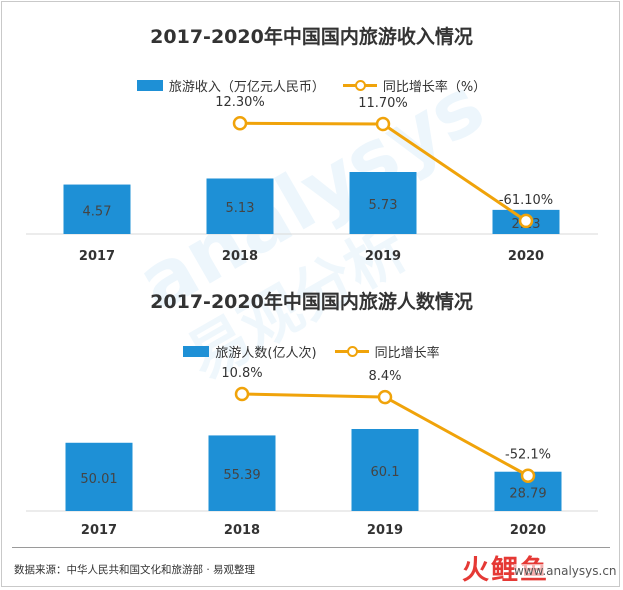  Describe the element at coordinates (383, 205) in the screenshot. I see `bar-value-label: 5.73` at that location.